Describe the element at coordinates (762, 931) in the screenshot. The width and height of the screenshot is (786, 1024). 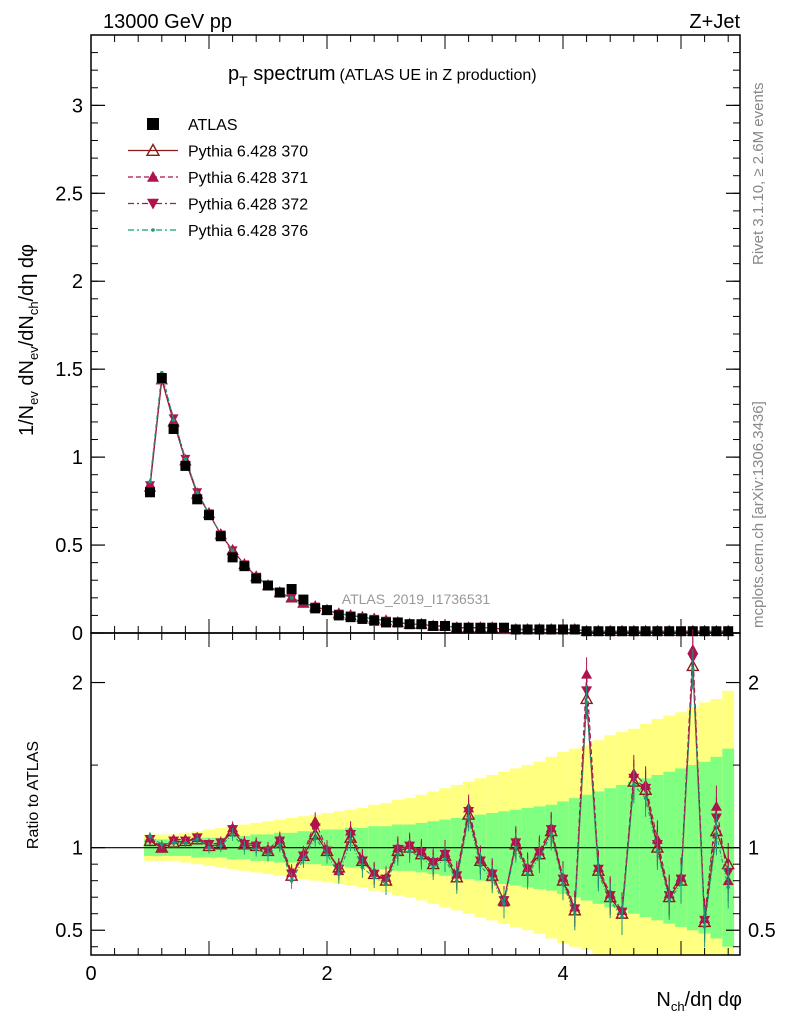
I see `ratio-ytick-label-right: 0.5` at that location.